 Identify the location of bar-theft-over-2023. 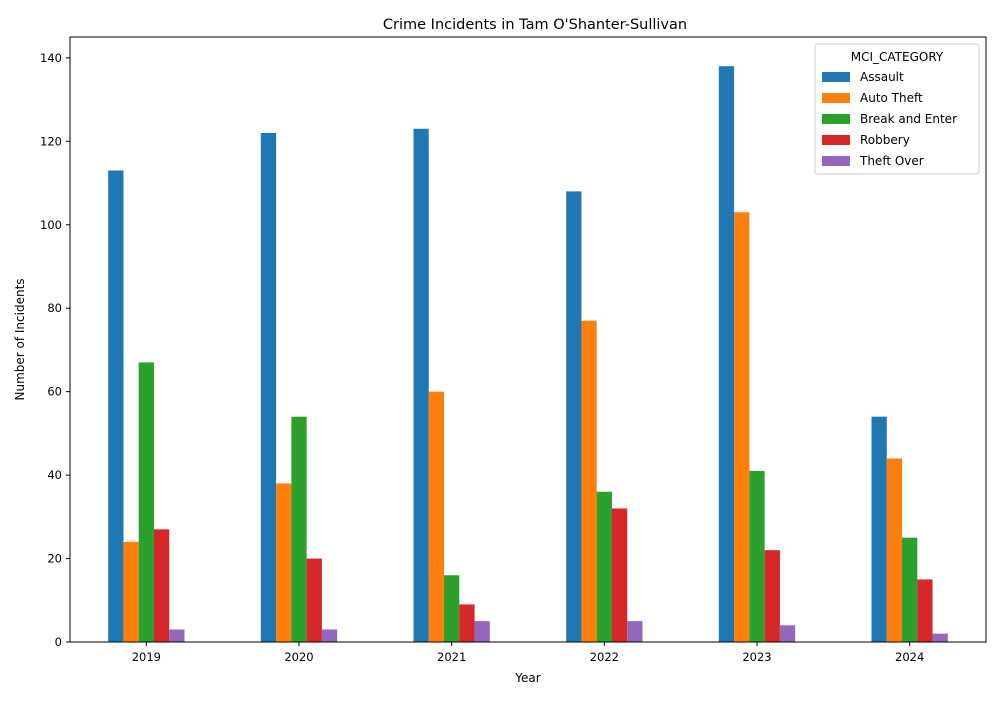
(787, 633).